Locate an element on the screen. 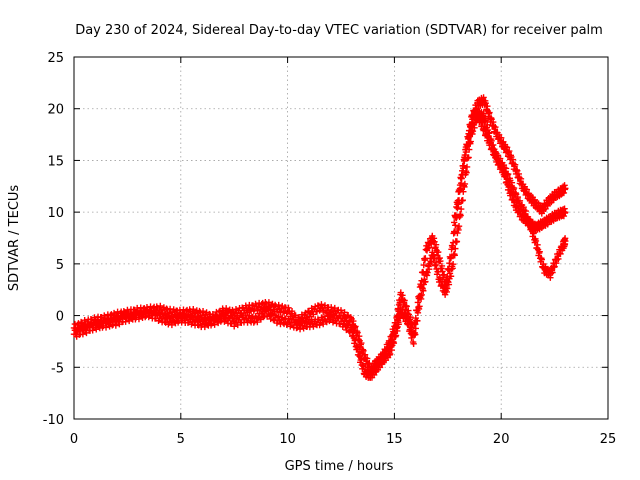 This screenshot has width=640, height=480. y-tick-label: 0 is located at coordinates (60, 317).